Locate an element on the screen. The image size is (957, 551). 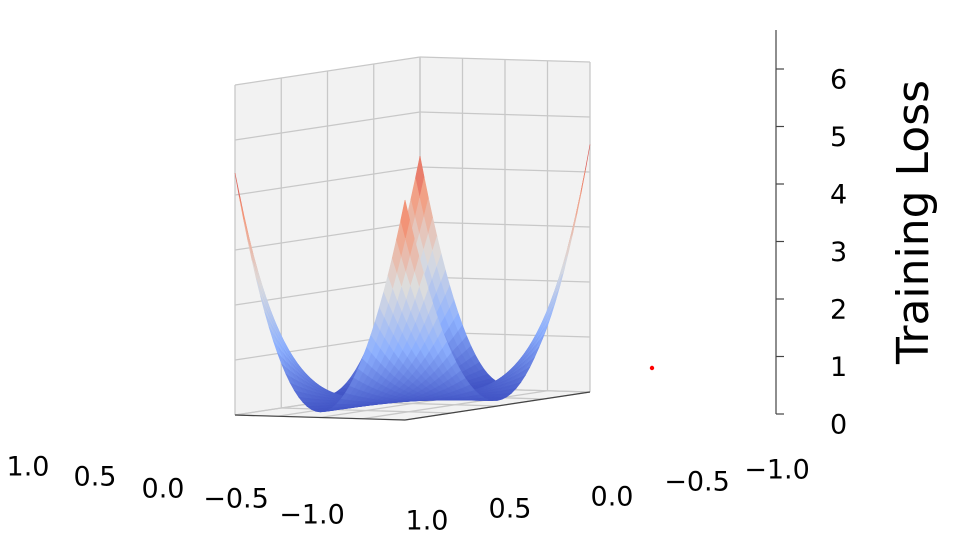
z-tick-label: 6 is located at coordinates (838, 80).